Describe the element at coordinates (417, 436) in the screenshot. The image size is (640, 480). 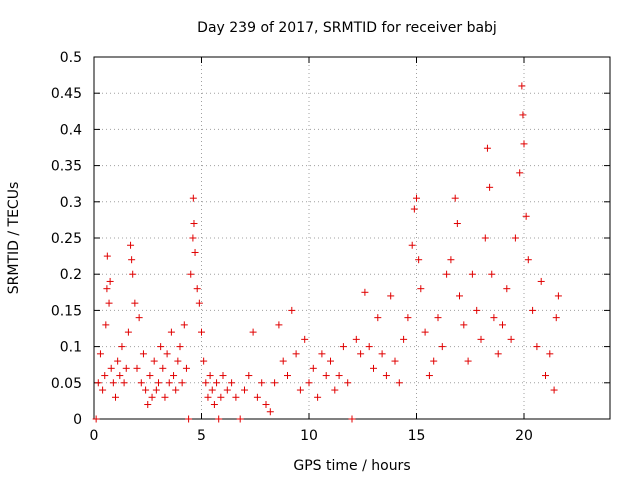
I see `x-tick-label: 15` at that location.